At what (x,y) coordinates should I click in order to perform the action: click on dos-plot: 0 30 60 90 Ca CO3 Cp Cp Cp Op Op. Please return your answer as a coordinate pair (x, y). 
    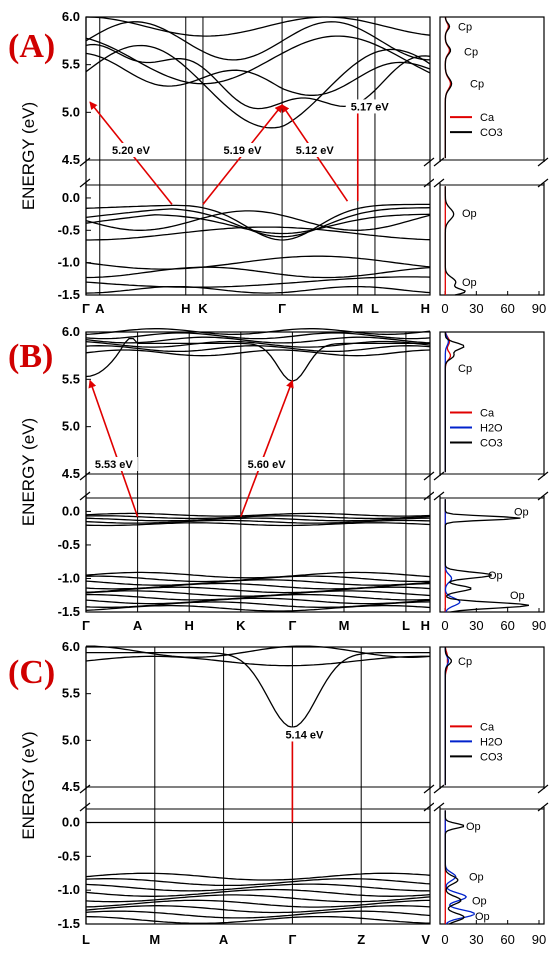
    Looking at the image, I should click on (491, 166).